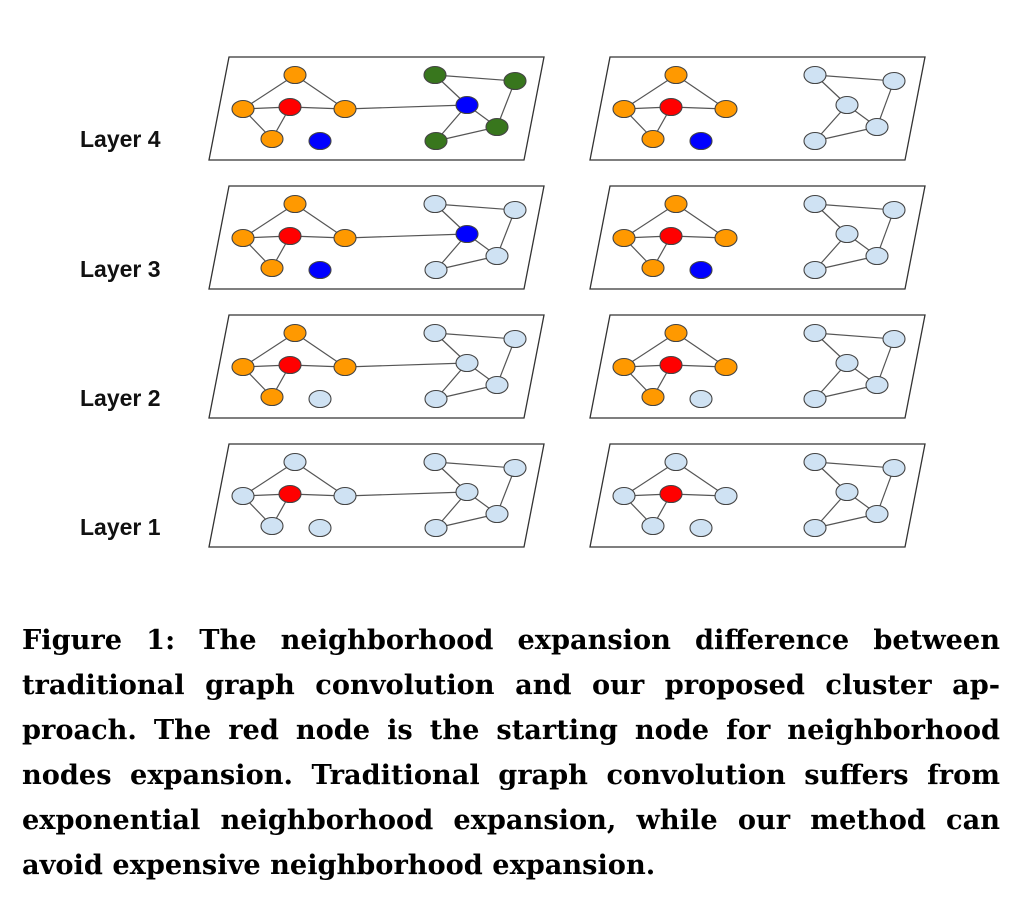  Describe the element at coordinates (120, 398) in the screenshot. I see `layer-label-2: Layer 2` at that location.